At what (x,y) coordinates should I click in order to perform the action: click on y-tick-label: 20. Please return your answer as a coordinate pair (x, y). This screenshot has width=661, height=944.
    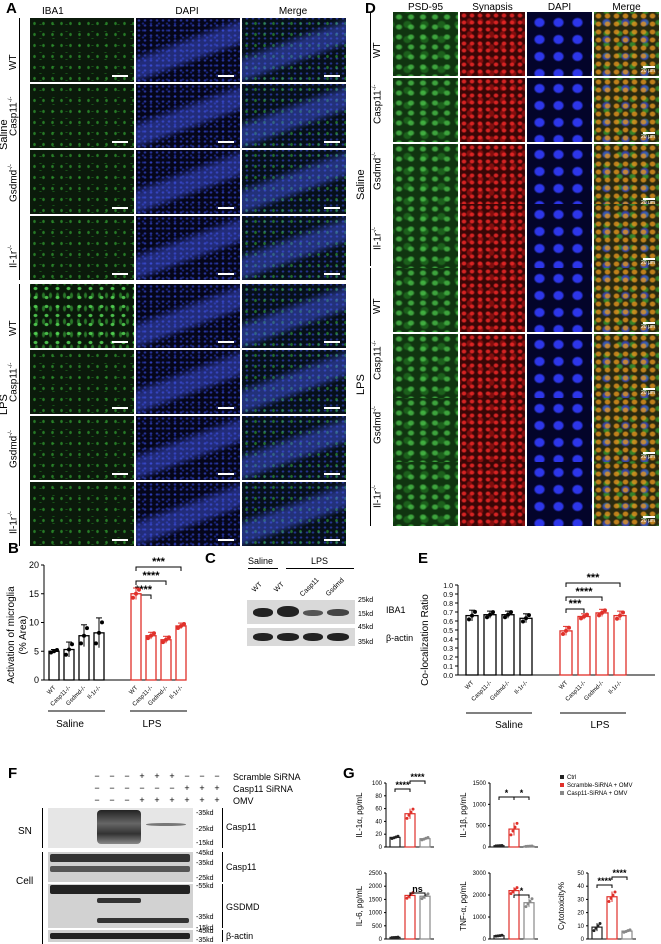
    Looking at the image, I should click on (580, 914).